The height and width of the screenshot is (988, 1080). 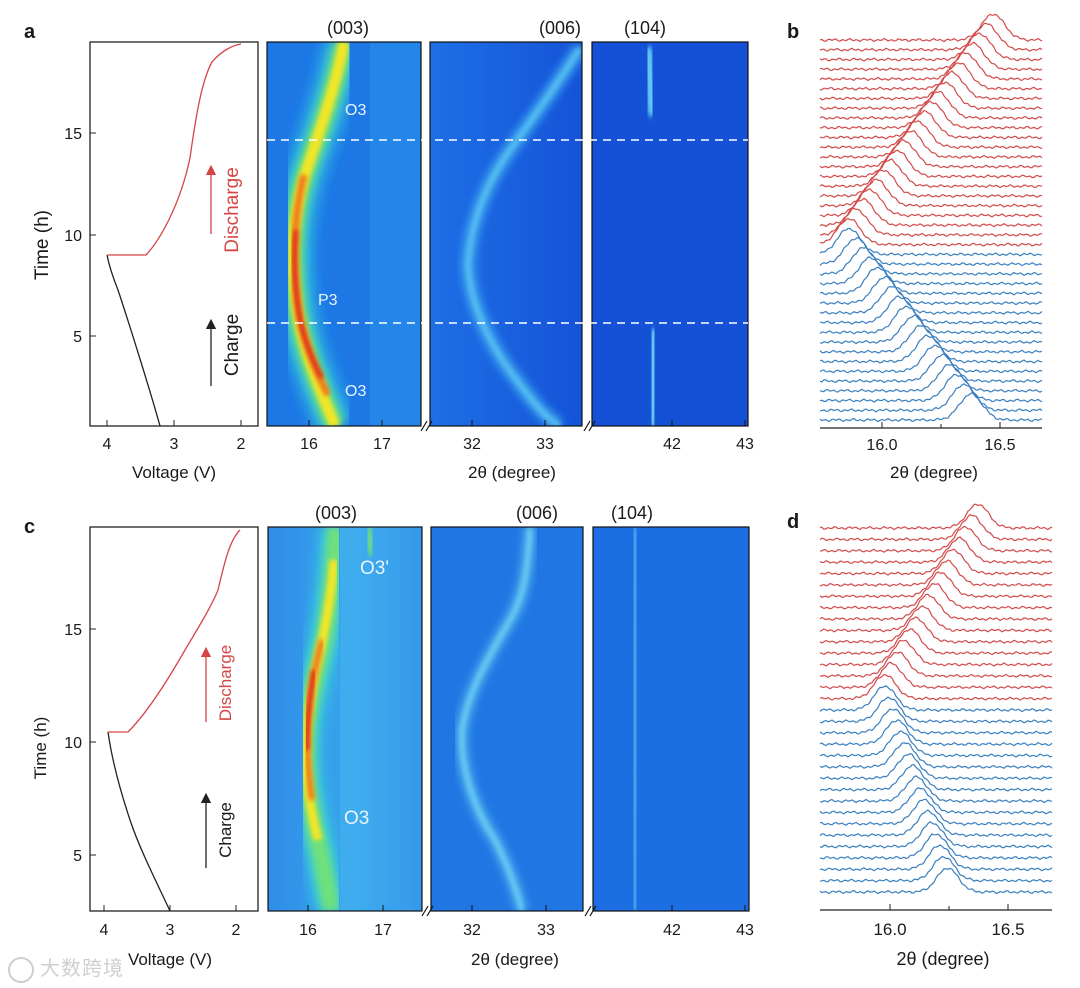 What do you see at coordinates (508, 426) in the screenshot?
I see `axis-break` at bounding box center [508, 426].